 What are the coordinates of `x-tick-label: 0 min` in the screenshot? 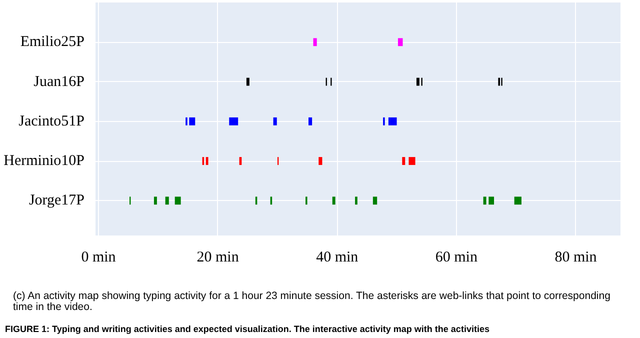 It's located at (98, 258).